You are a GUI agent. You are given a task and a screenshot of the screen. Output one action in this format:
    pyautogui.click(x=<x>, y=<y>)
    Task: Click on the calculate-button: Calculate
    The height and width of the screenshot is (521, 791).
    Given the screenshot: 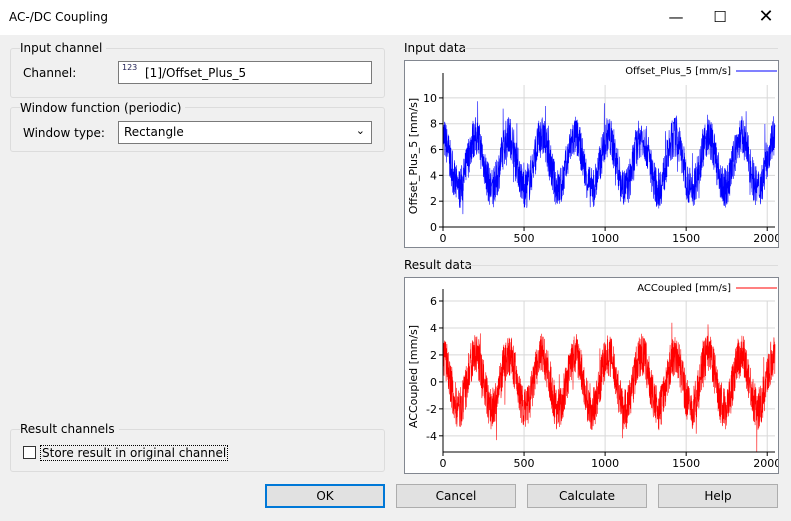 What is the action you would take?
    pyautogui.click(x=587, y=496)
    